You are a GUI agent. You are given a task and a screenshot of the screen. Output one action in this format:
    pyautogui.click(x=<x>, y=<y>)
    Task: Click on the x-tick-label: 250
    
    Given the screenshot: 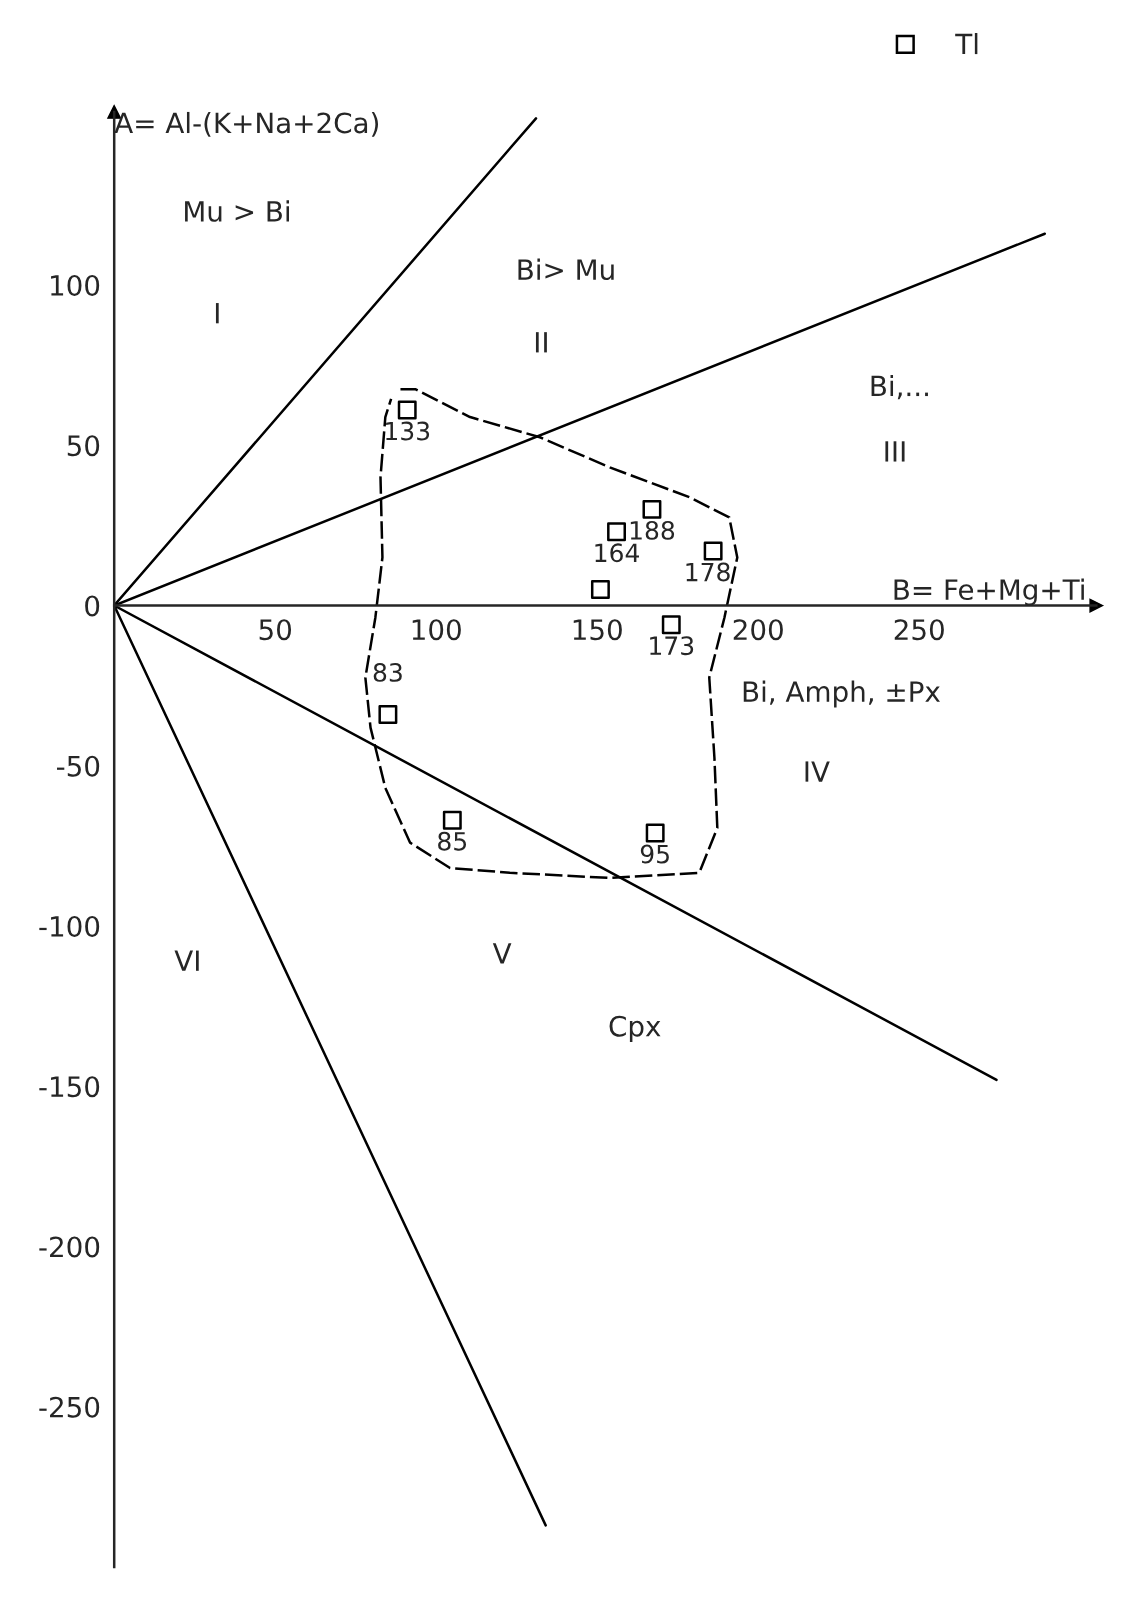 What is the action you would take?
    pyautogui.click(x=919, y=630)
    